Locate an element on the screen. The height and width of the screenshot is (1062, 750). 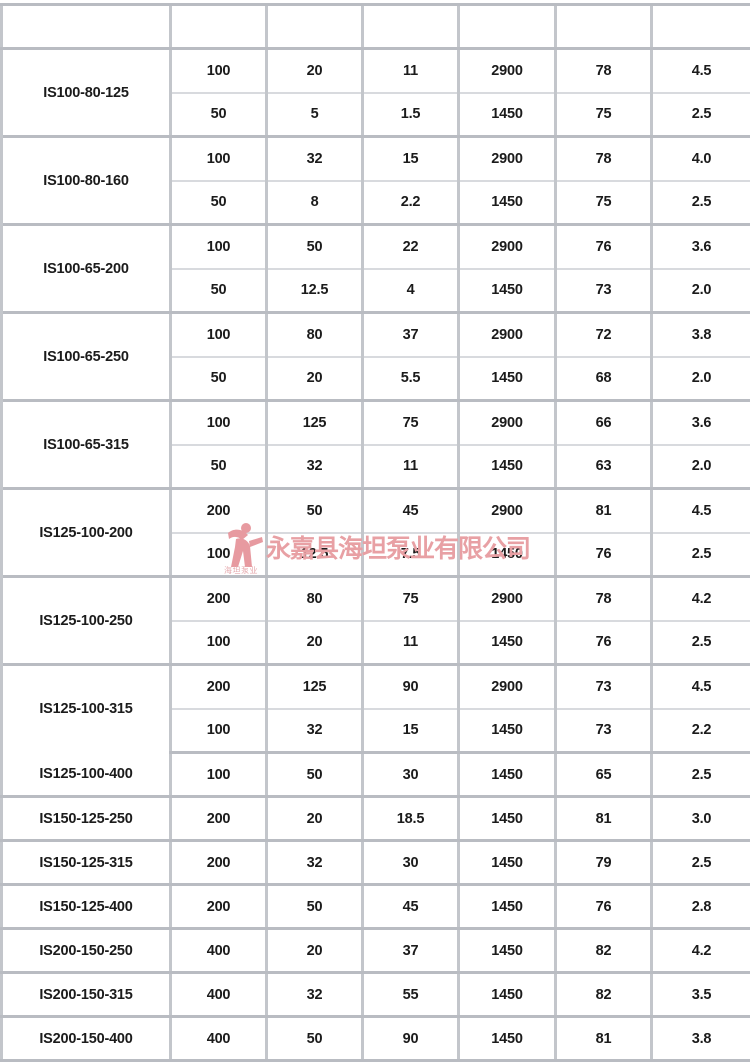
cell-efficiency: 79 is located at coordinates (604, 863).